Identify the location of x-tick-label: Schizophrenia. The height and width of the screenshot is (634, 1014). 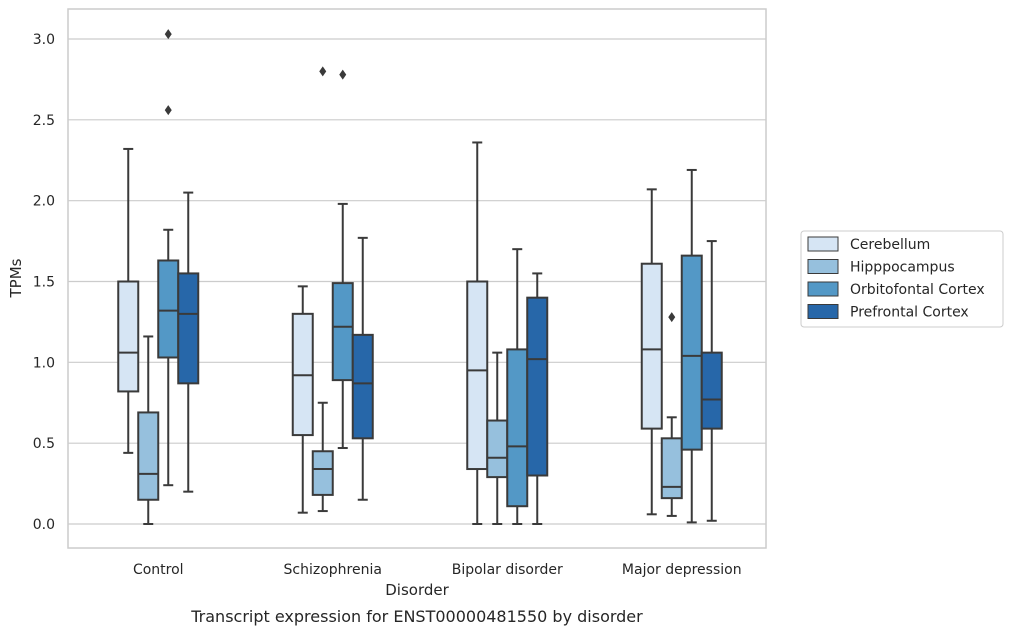
(333, 570).